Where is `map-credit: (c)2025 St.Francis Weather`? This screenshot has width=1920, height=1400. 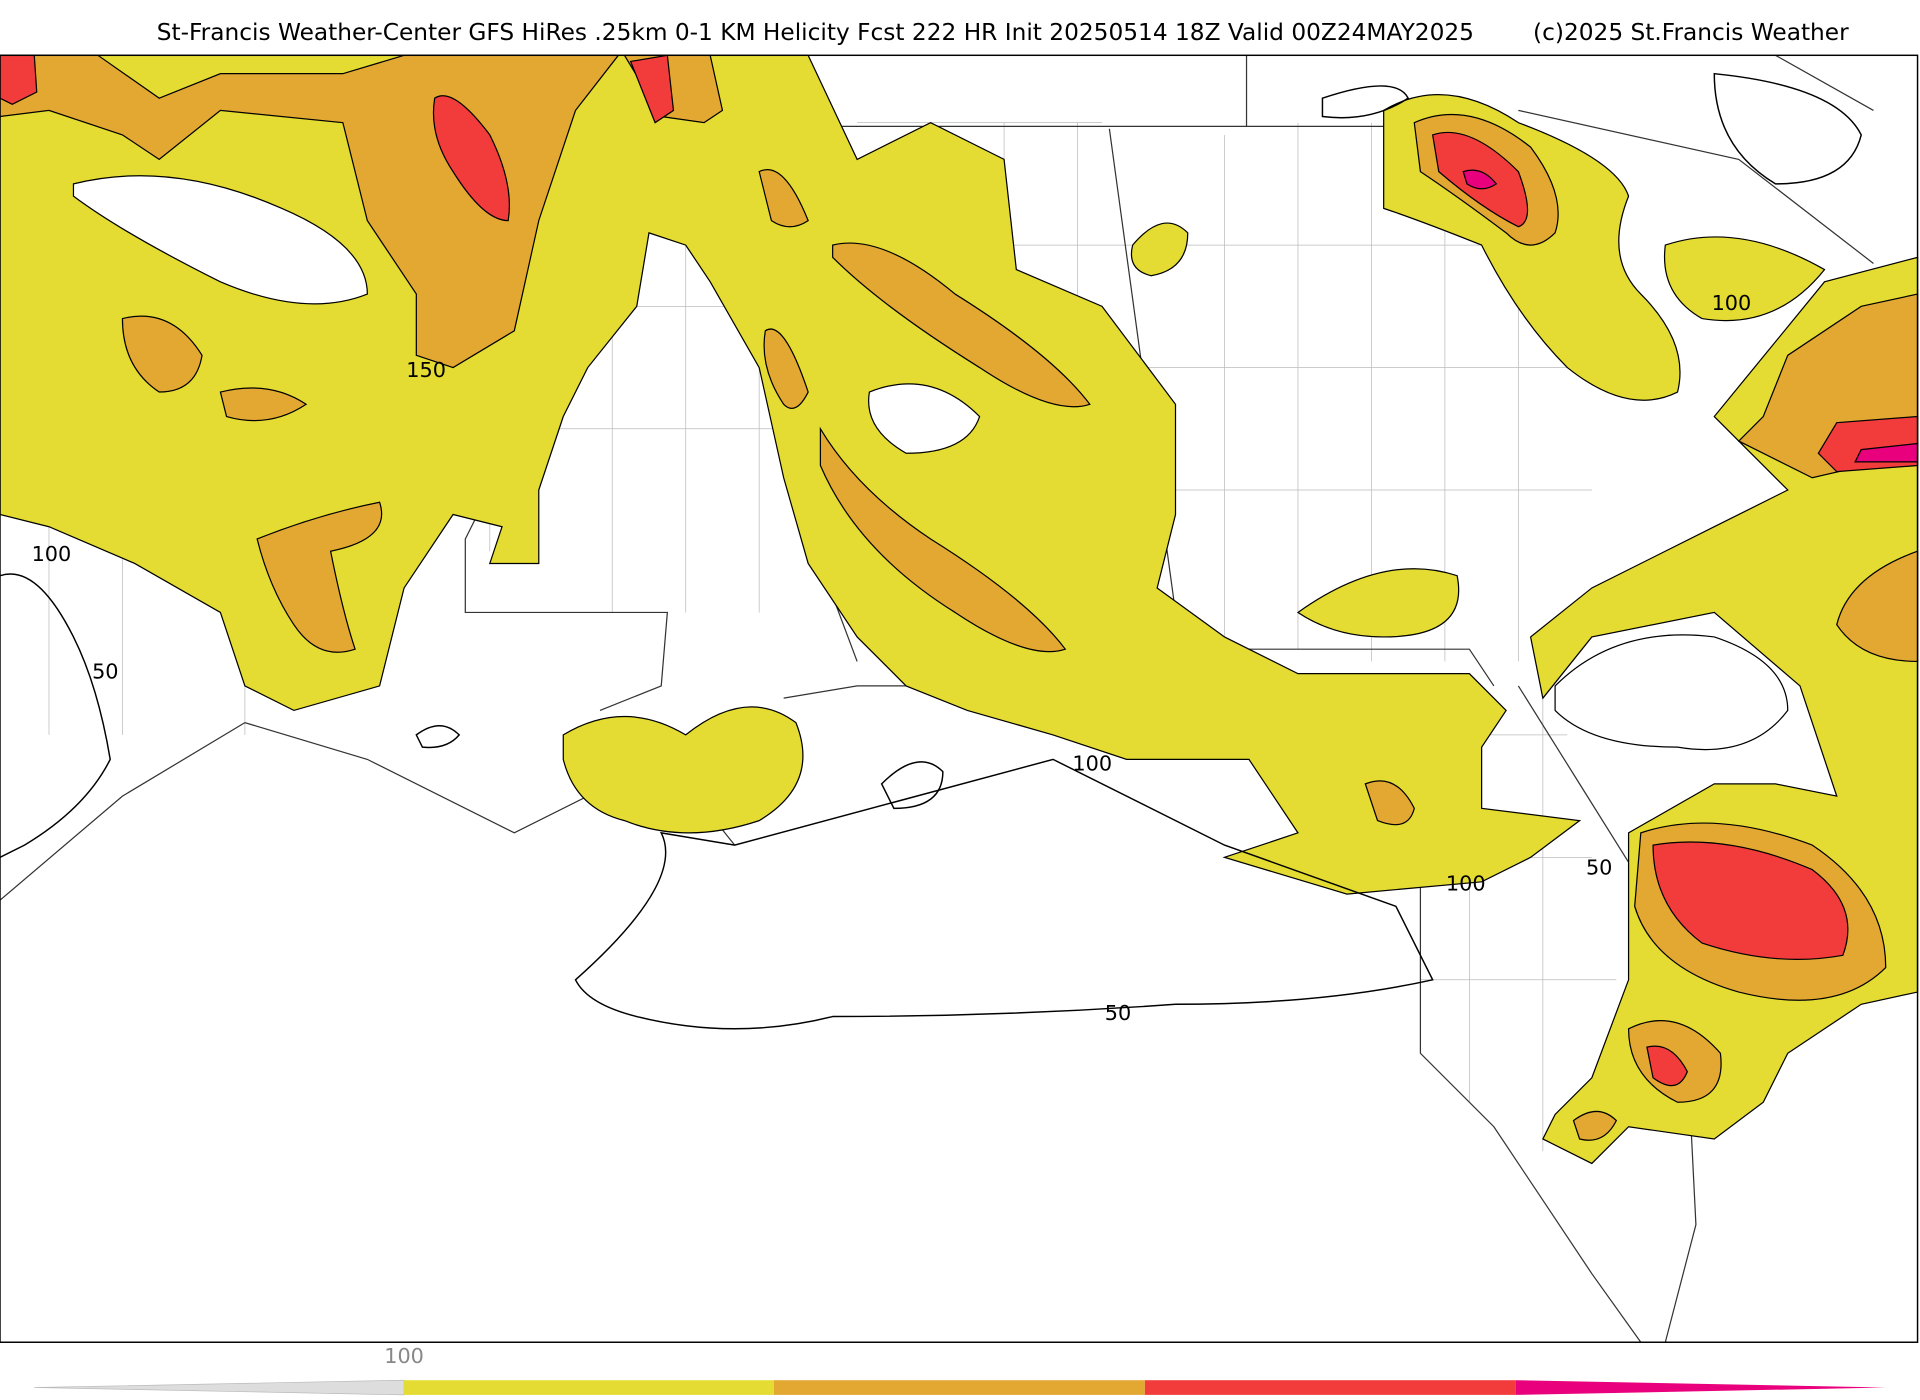 map-credit: (c)2025 St.Francis Weather is located at coordinates (1691, 32).